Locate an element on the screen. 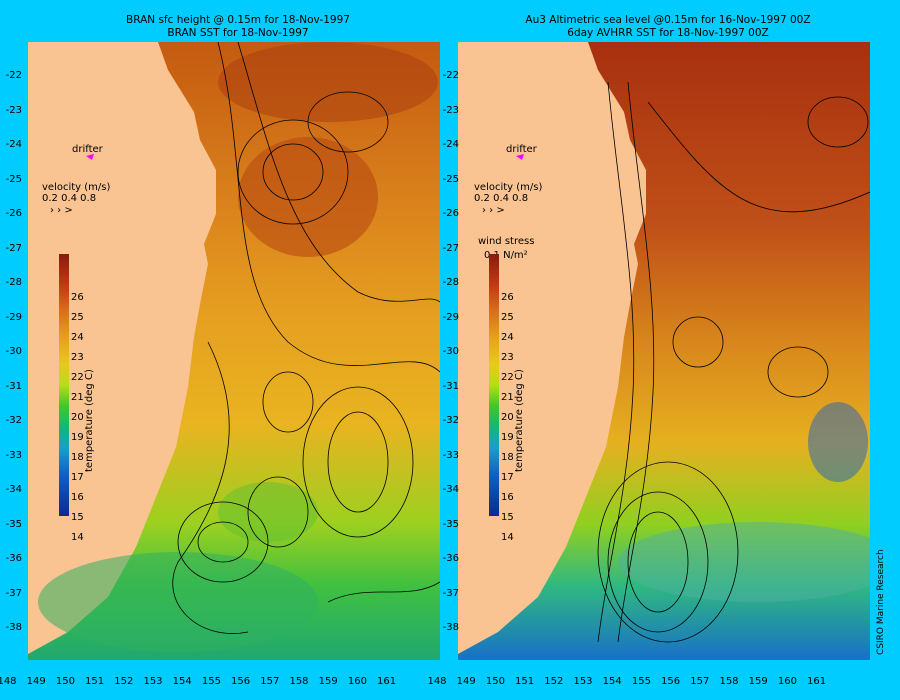  lon-tick-left: 160 is located at coordinates (357, 681).